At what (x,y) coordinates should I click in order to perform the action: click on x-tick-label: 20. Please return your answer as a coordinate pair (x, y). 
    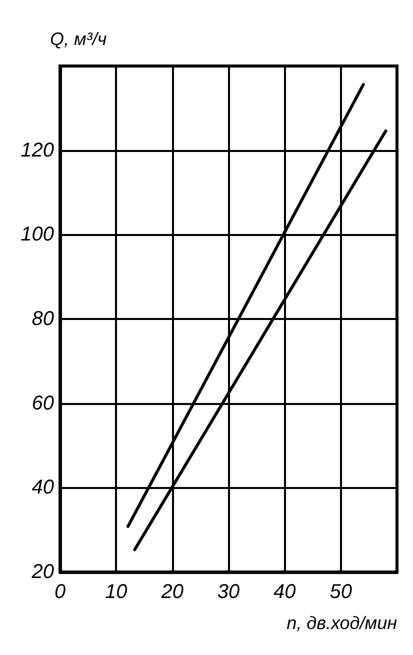
    Looking at the image, I should click on (172, 592).